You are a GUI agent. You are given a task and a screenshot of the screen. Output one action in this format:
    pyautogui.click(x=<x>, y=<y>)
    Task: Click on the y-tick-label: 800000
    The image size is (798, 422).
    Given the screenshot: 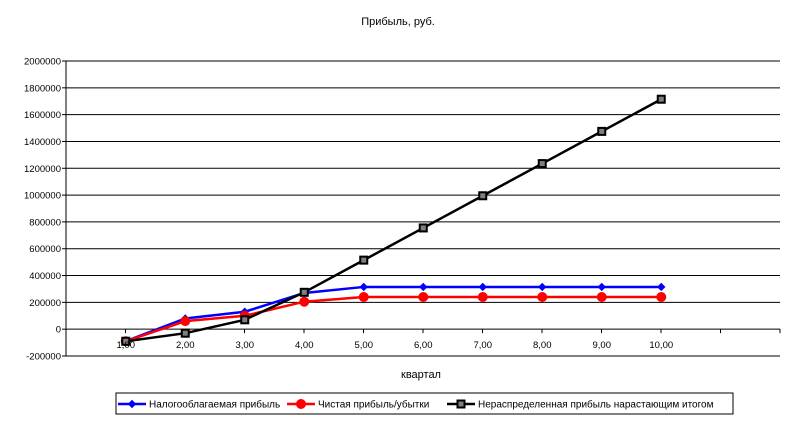 What is the action you would take?
    pyautogui.click(x=45, y=222)
    